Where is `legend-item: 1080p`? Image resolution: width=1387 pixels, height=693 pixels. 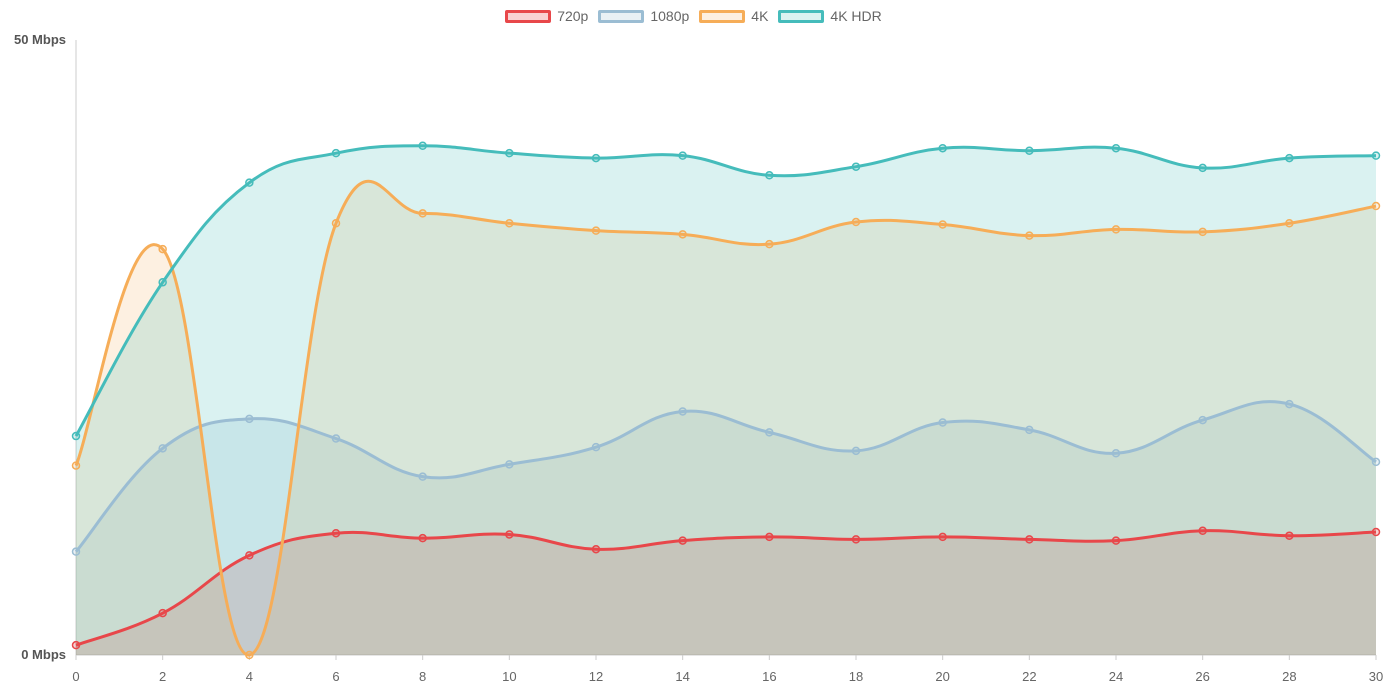
legend-item: 1080p is located at coordinates (643, 16).